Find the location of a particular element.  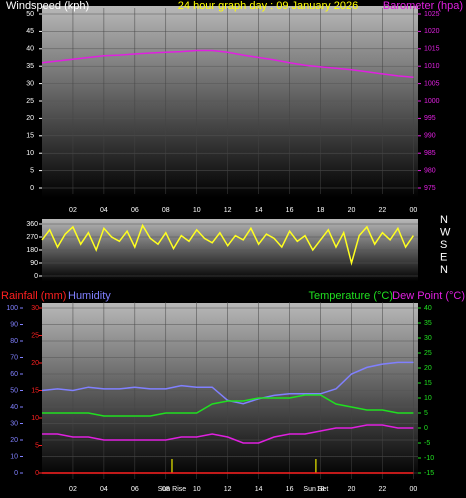

y-tick-label: 1010 is located at coordinates (432, 66).